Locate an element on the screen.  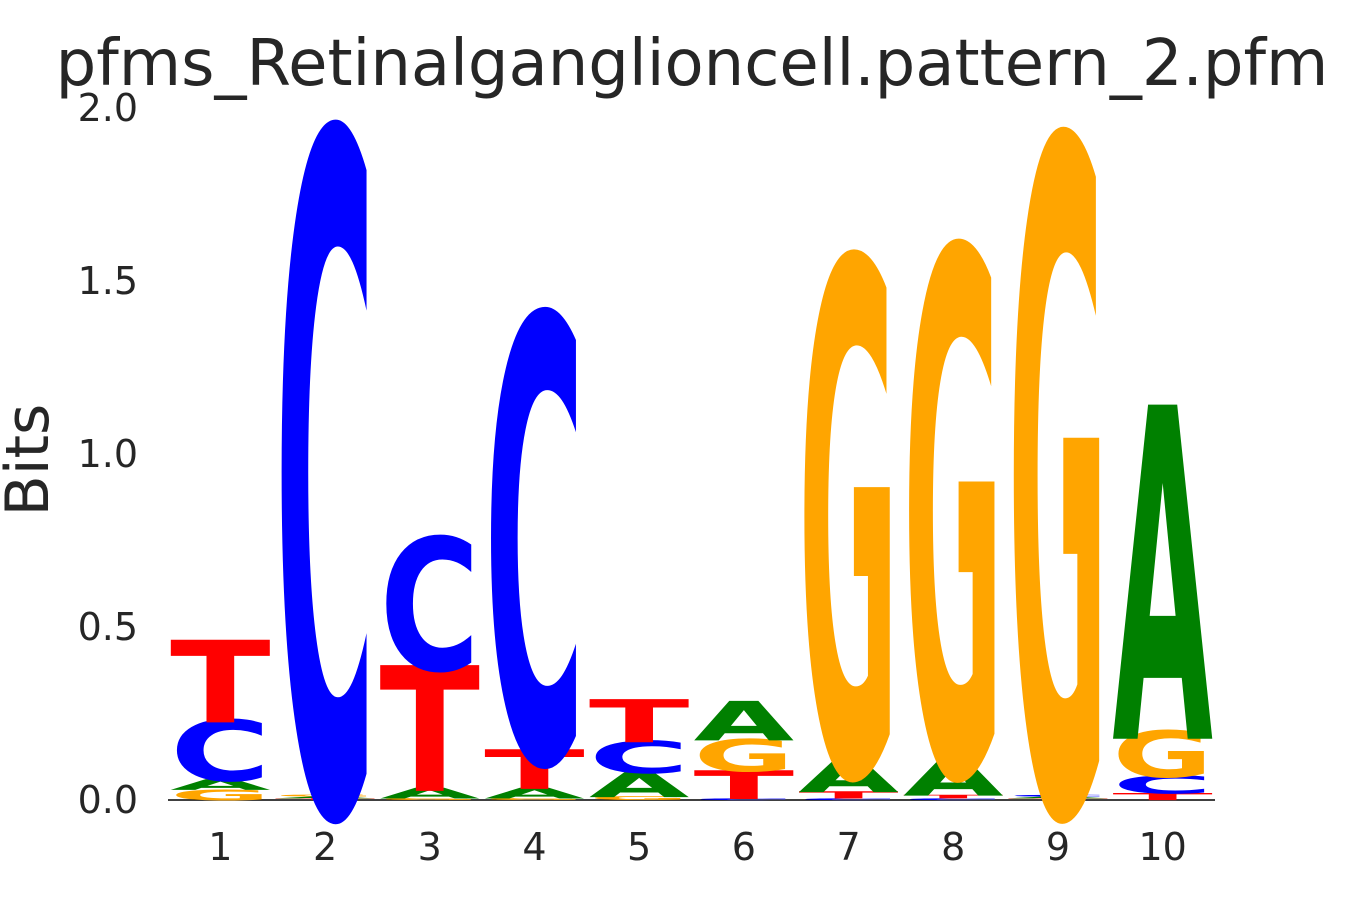
logo-letter-A-pos-2: A is located at coordinates (325, 797).